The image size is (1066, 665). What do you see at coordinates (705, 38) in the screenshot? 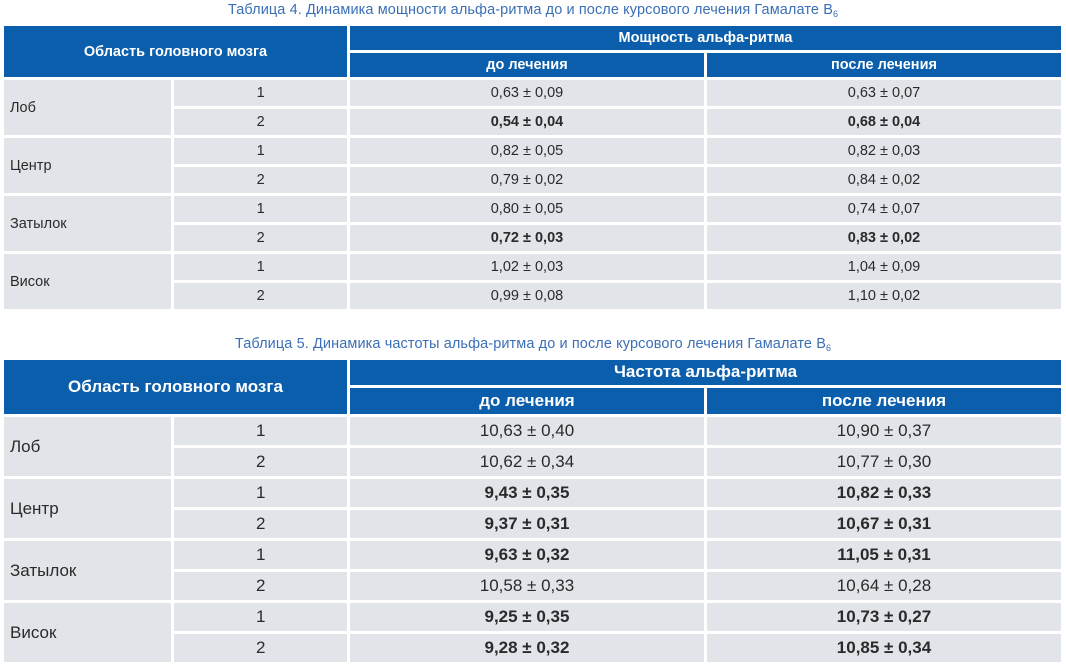
I see `table4-group-header: Мощность альфа-ритма` at bounding box center [705, 38].